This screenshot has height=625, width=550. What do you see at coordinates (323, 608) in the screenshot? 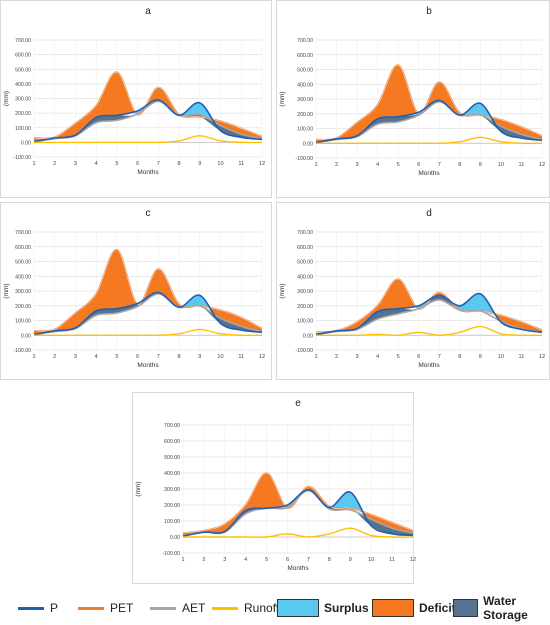
I see `legend-item-surplus: Surplus` at bounding box center [323, 608].